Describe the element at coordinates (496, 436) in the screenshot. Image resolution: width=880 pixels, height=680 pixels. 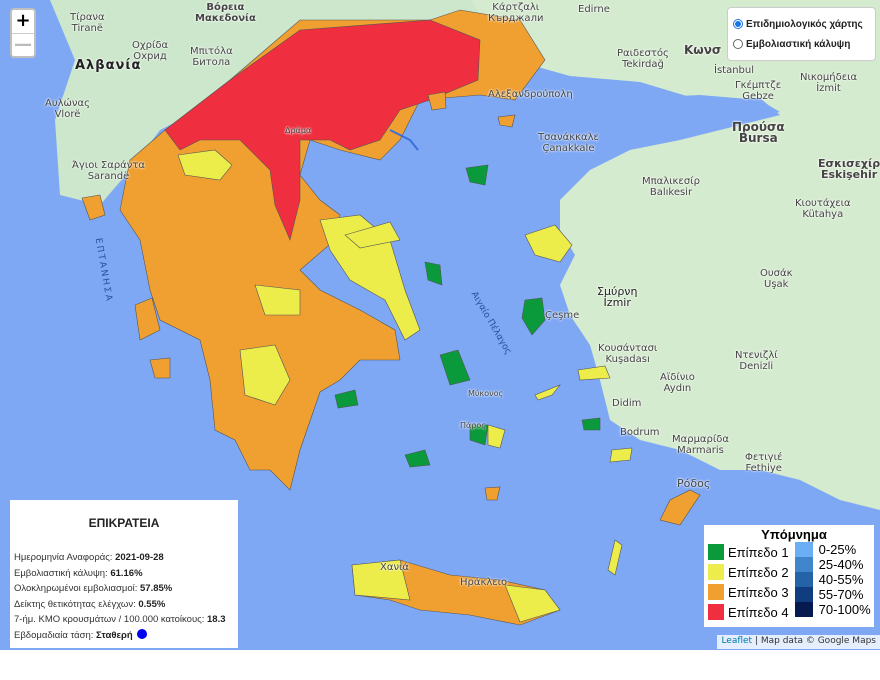
I see `paros-area` at that location.